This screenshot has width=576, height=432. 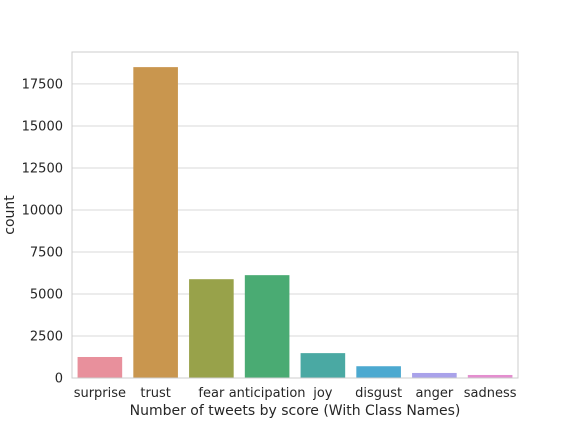 What do you see at coordinates (42, 126) in the screenshot?
I see `y-tick-label: 15000` at bounding box center [42, 126].